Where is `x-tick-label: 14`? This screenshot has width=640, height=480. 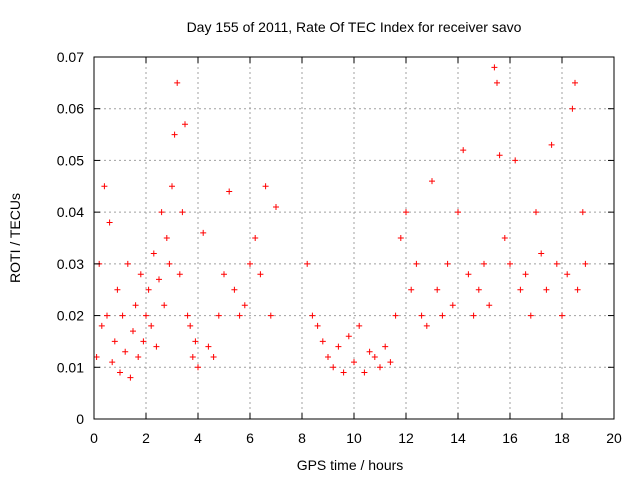 x-tick-label: 14 is located at coordinates (458, 438).